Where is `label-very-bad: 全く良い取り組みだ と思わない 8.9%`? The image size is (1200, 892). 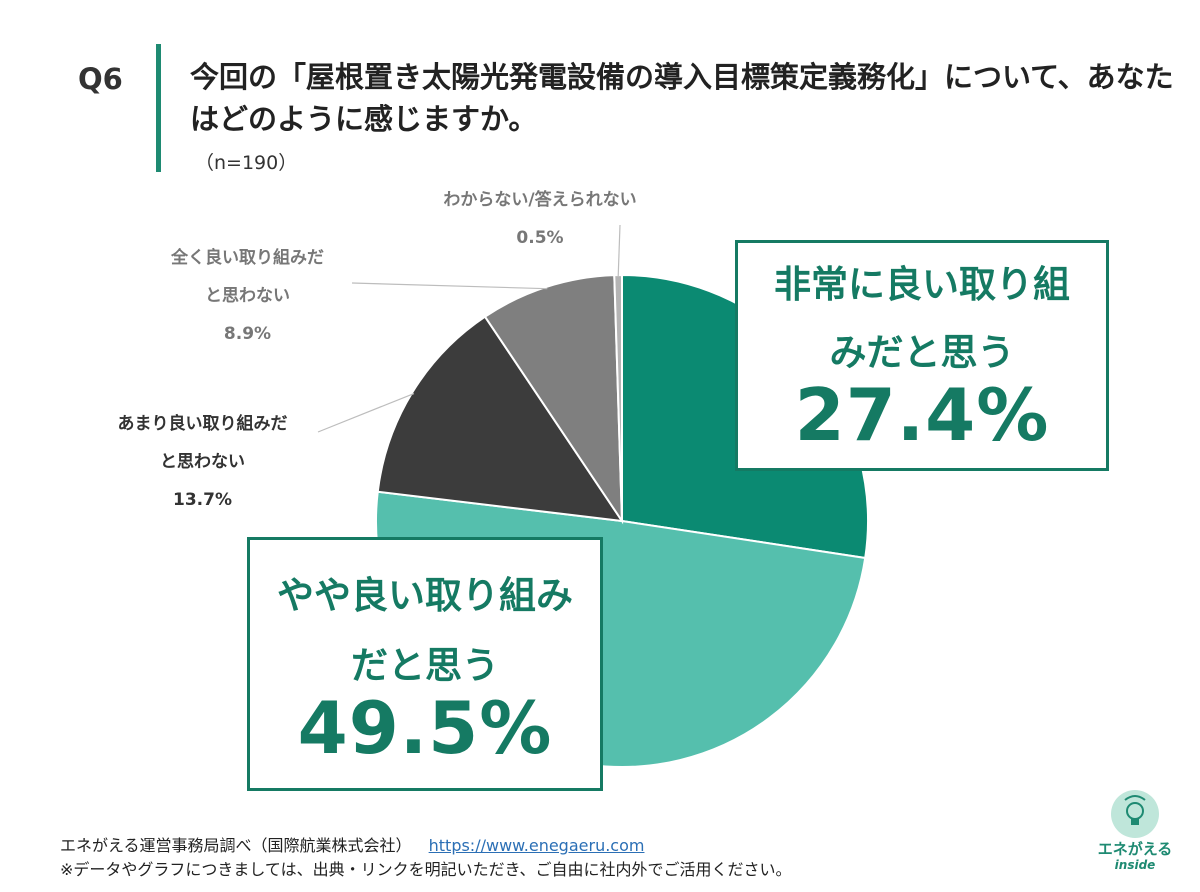
label-very-bad: 全く良い取り組みだ と思わない 8.9% is located at coordinates (247, 296).